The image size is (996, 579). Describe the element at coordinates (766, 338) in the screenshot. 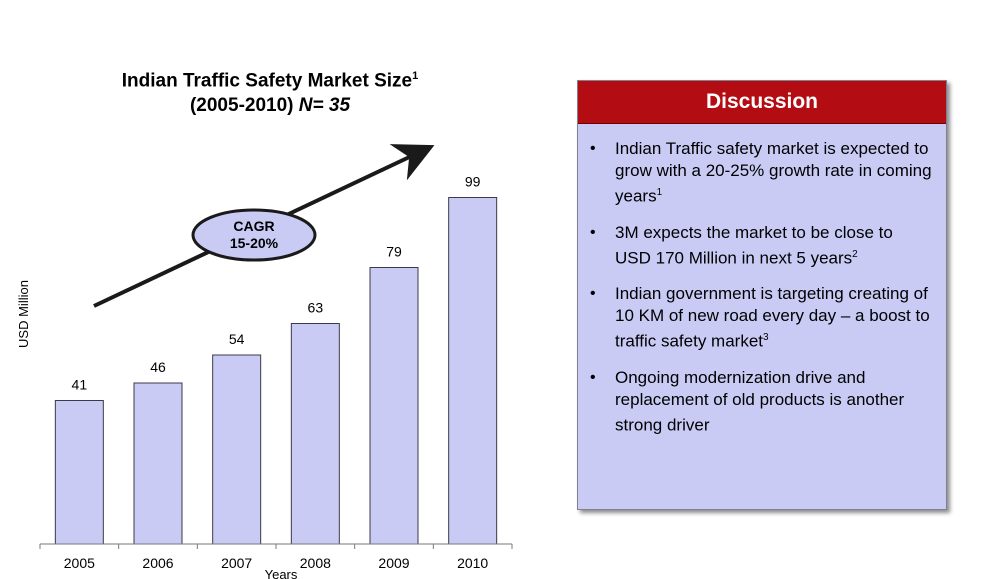

I see `discussion-item-footnote: 3` at that location.